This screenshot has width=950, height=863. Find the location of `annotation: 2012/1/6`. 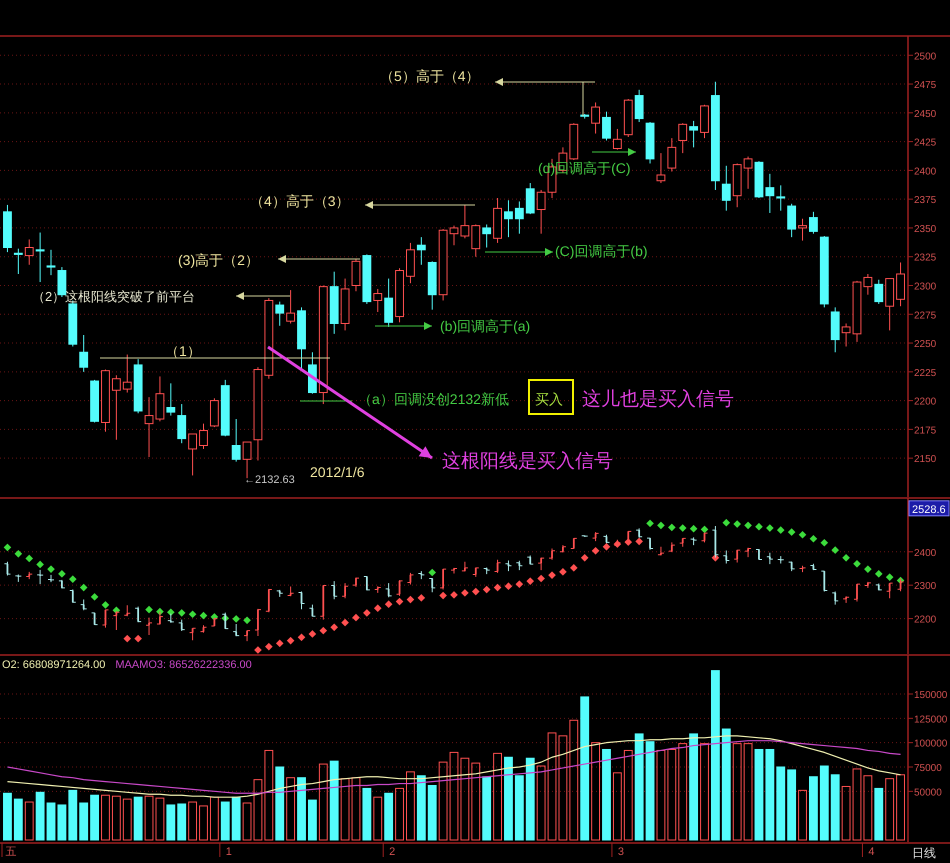

annotation: 2012/1/6 is located at coordinates (337, 472).